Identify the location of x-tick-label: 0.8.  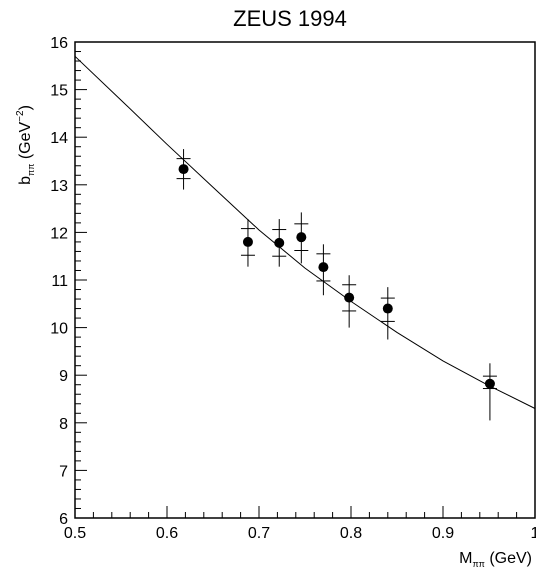
(351, 533).